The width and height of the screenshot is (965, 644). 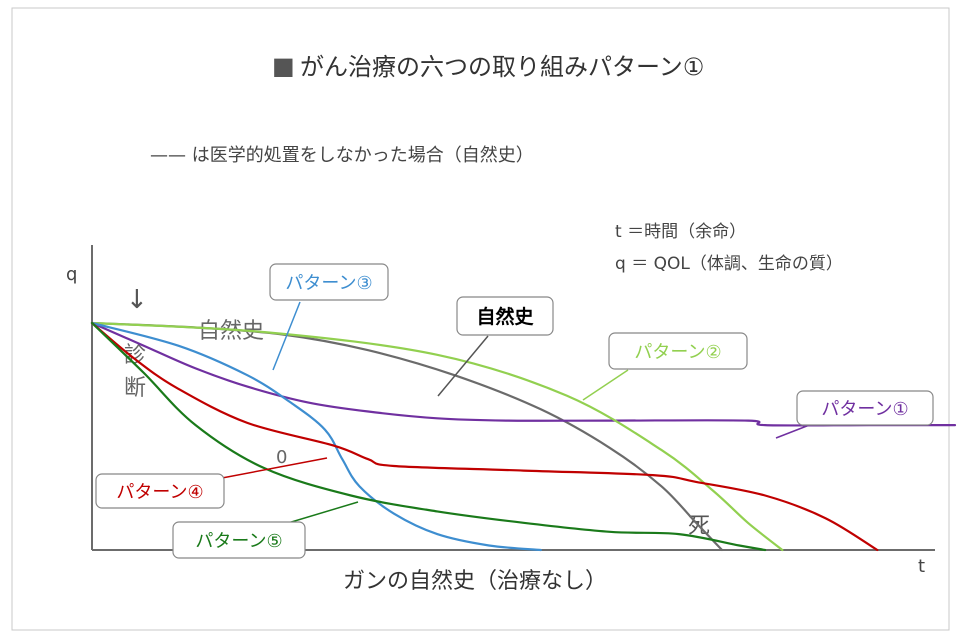 I want to click on y-axis-label: q, so click(x=71, y=274).